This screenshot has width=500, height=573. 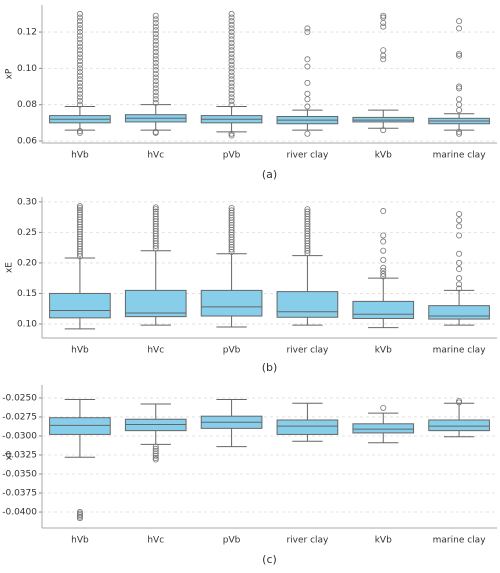 I want to click on y-axis-label: xI, so click(x=10, y=457).